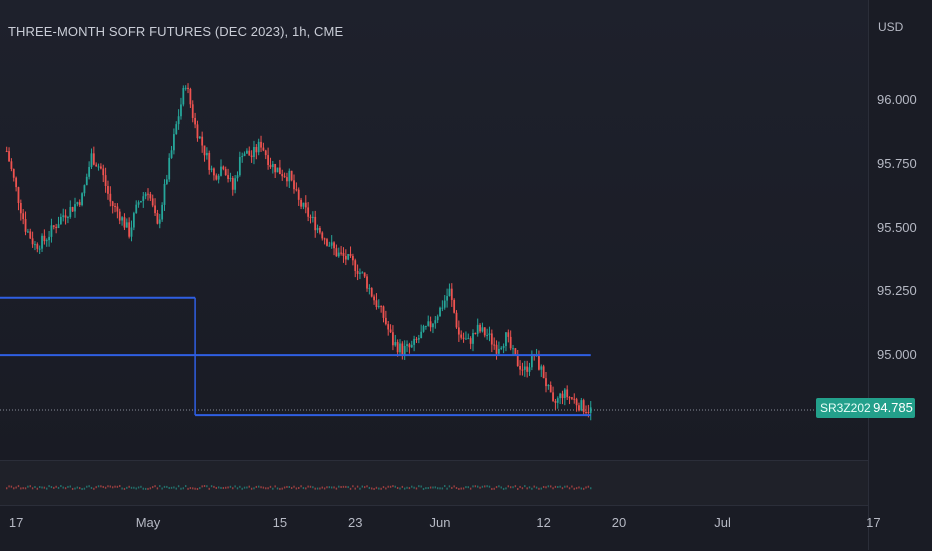  What do you see at coordinates (897, 163) in the screenshot?
I see `y-tick-label: 95.750` at bounding box center [897, 163].